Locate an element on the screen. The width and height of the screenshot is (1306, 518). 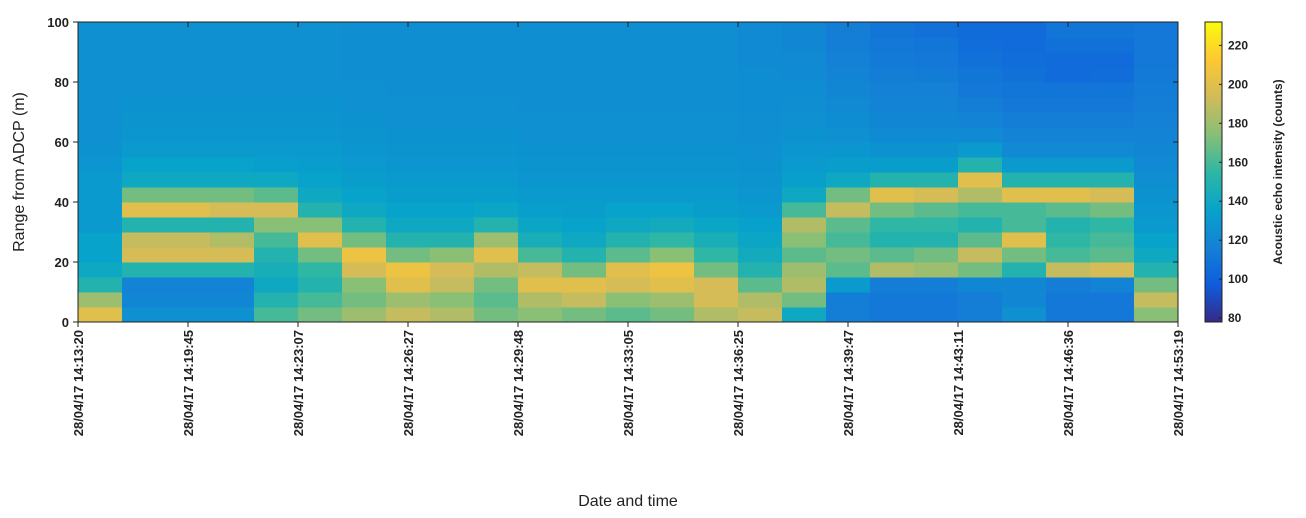
x-axis-title: Date and time is located at coordinates (628, 501).